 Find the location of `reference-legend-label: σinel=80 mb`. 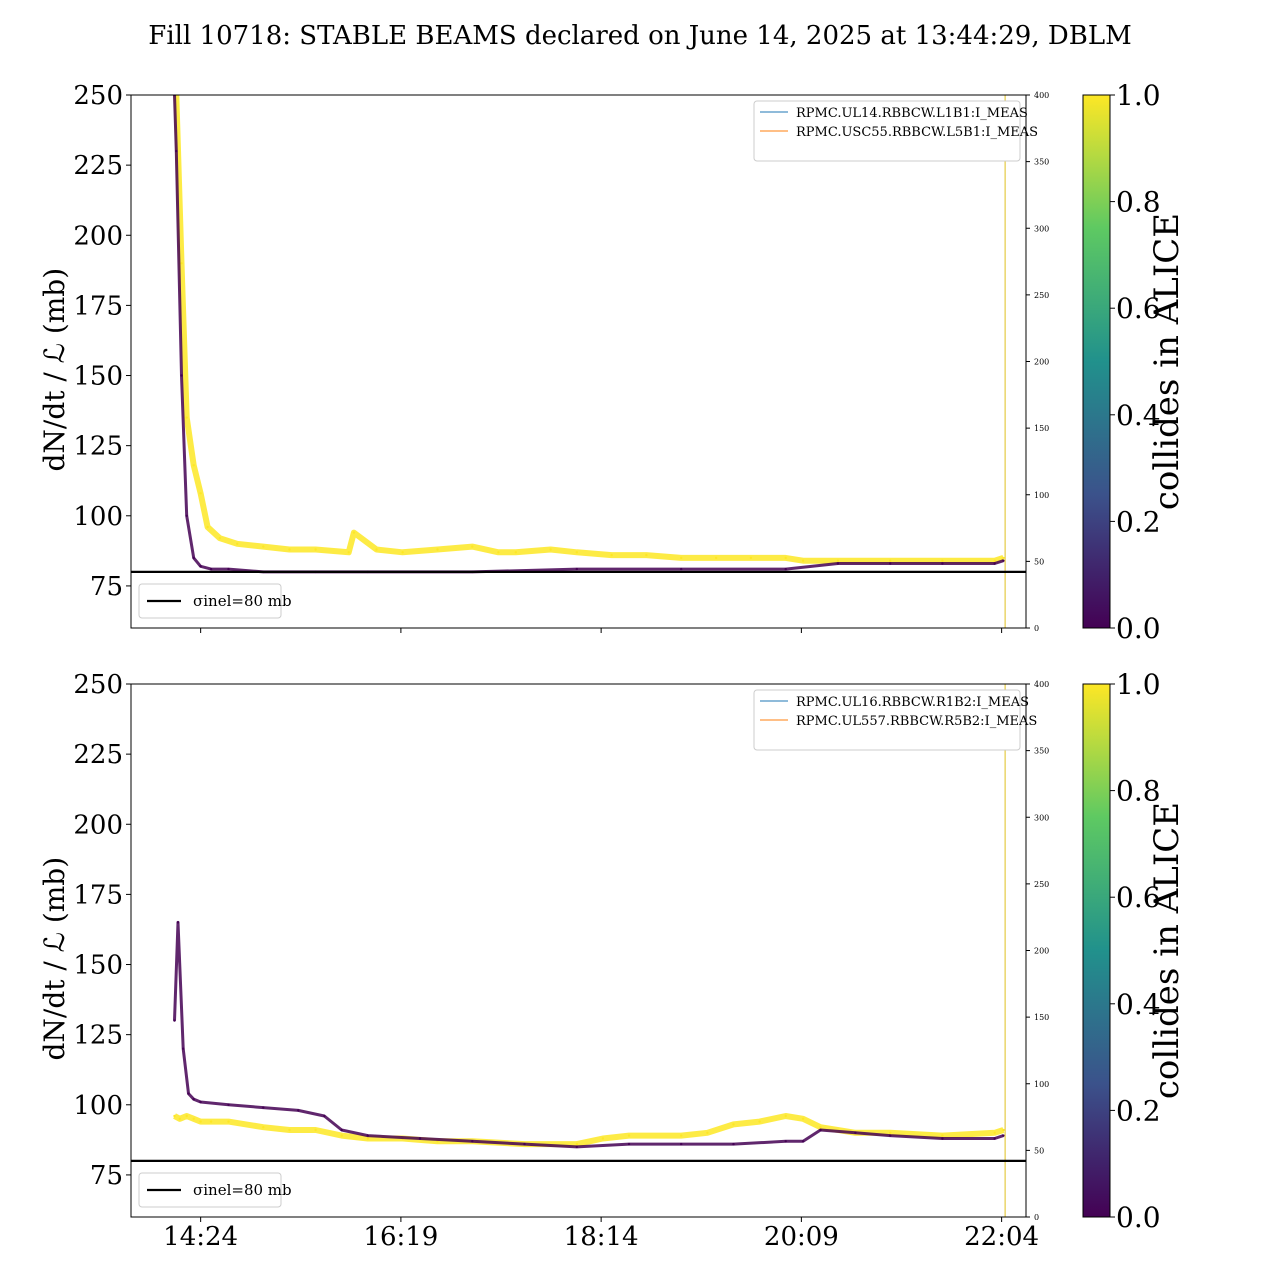

reference-legend-label: σinel=80 mb is located at coordinates (242, 1190).